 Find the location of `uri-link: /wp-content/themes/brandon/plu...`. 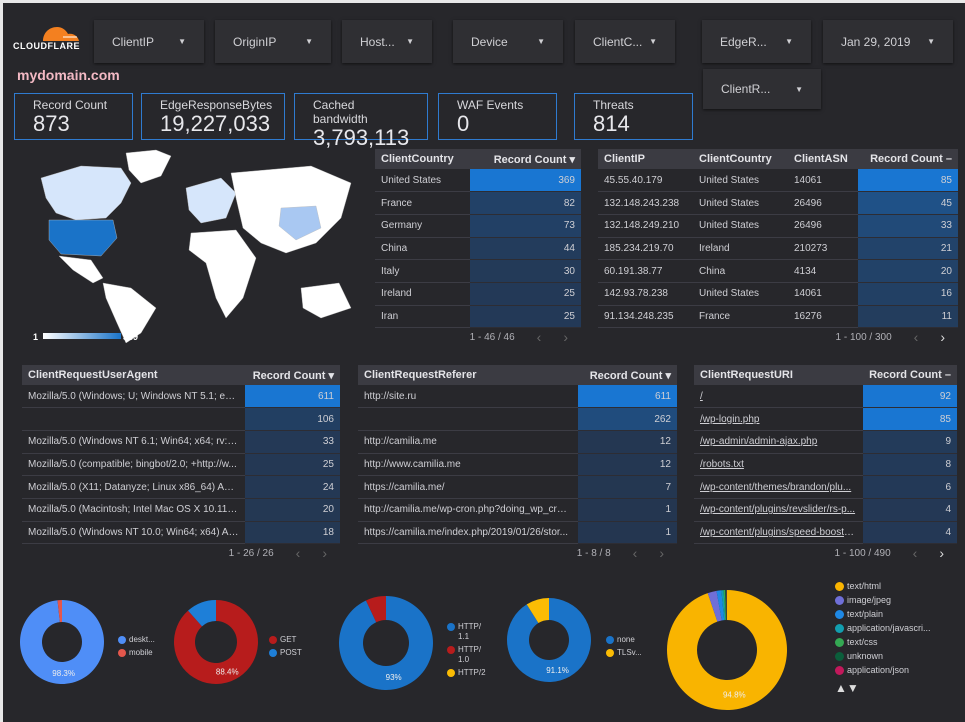

uri-link: /wp-content/themes/brandon/plu... is located at coordinates (776, 487).